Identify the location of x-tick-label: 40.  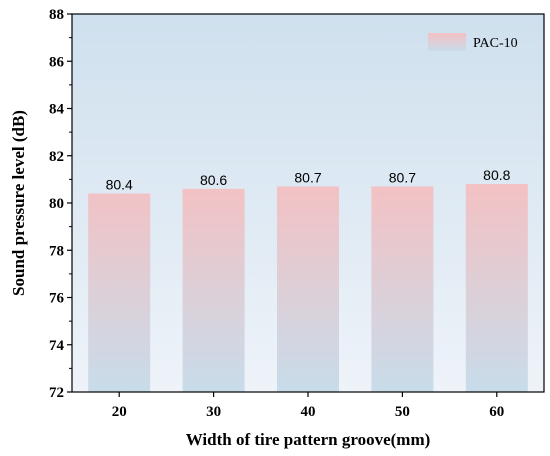
(308, 412).